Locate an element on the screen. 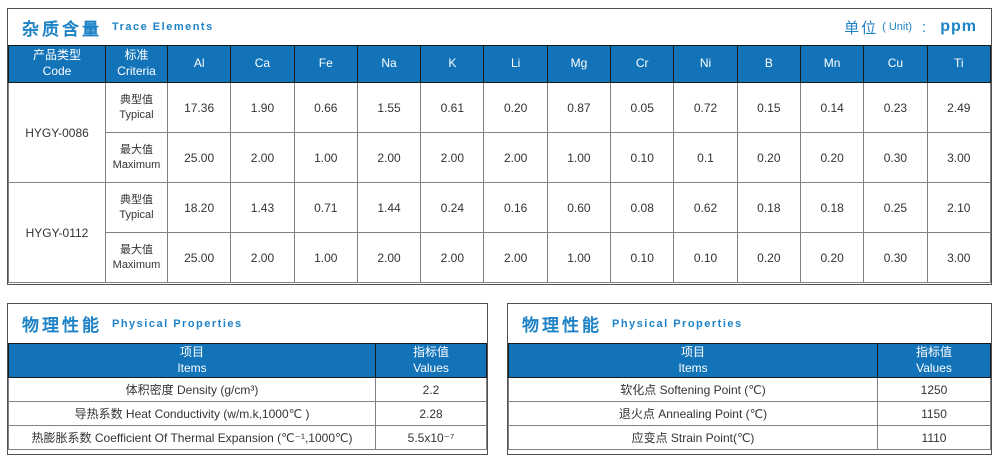 The width and height of the screenshot is (1000, 463). value-cell: 0.60 is located at coordinates (579, 207).